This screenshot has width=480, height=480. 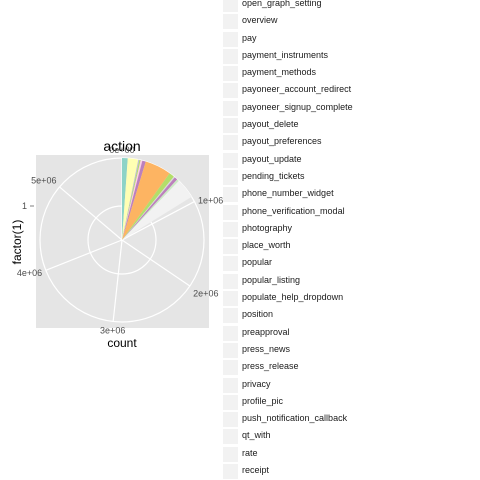 I want to click on legend-label: pay, so click(x=249, y=37).